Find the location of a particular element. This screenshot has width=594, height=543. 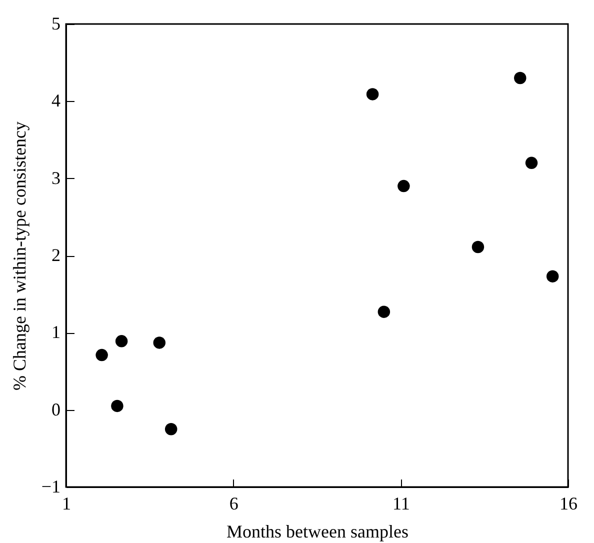

y-axis-title: % Change in within-type consistency is located at coordinates (19, 256).